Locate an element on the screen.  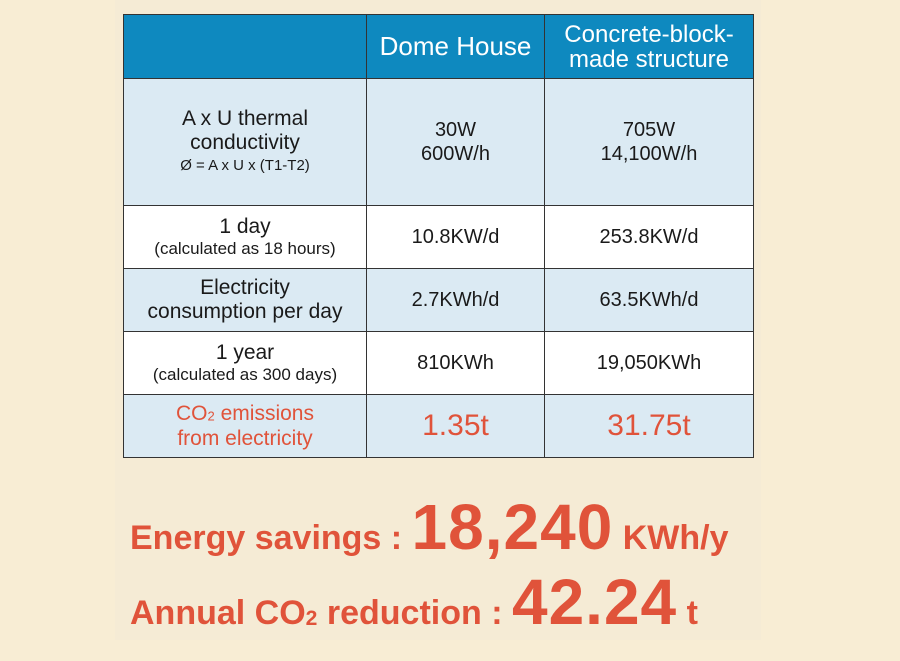
thermal-label-line2: conductivity is located at coordinates (245, 142).